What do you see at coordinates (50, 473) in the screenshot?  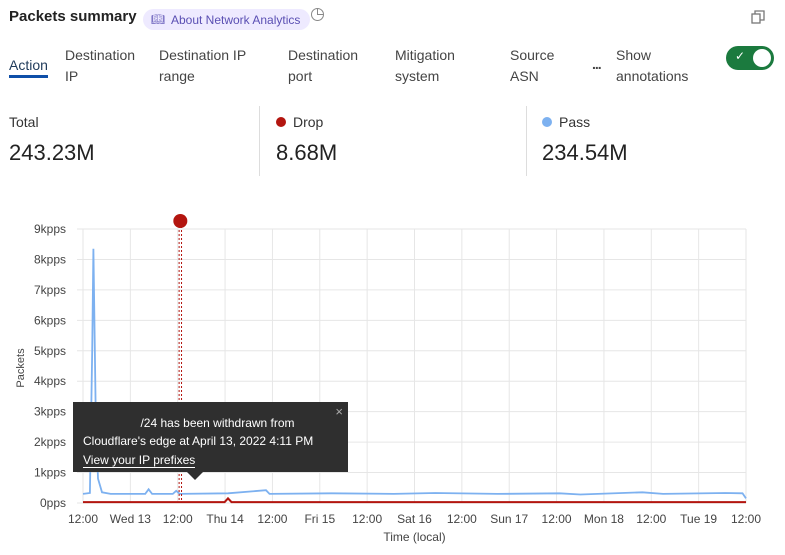 I see `y-tick-label: 1kpps` at bounding box center [50, 473].